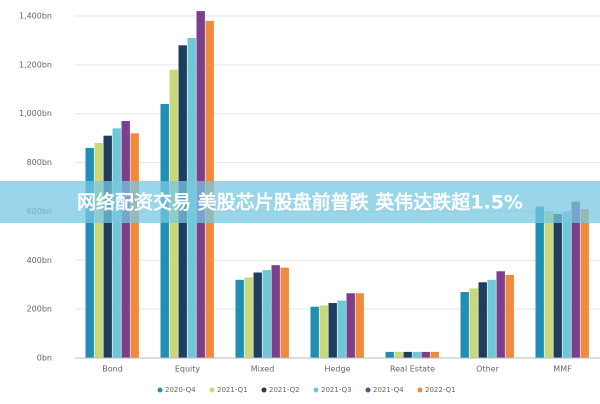 Image resolution: width=600 pixels, height=404 pixels. Describe the element at coordinates (39, 260) in the screenshot. I see `y-tick-label: 400bn` at that location.